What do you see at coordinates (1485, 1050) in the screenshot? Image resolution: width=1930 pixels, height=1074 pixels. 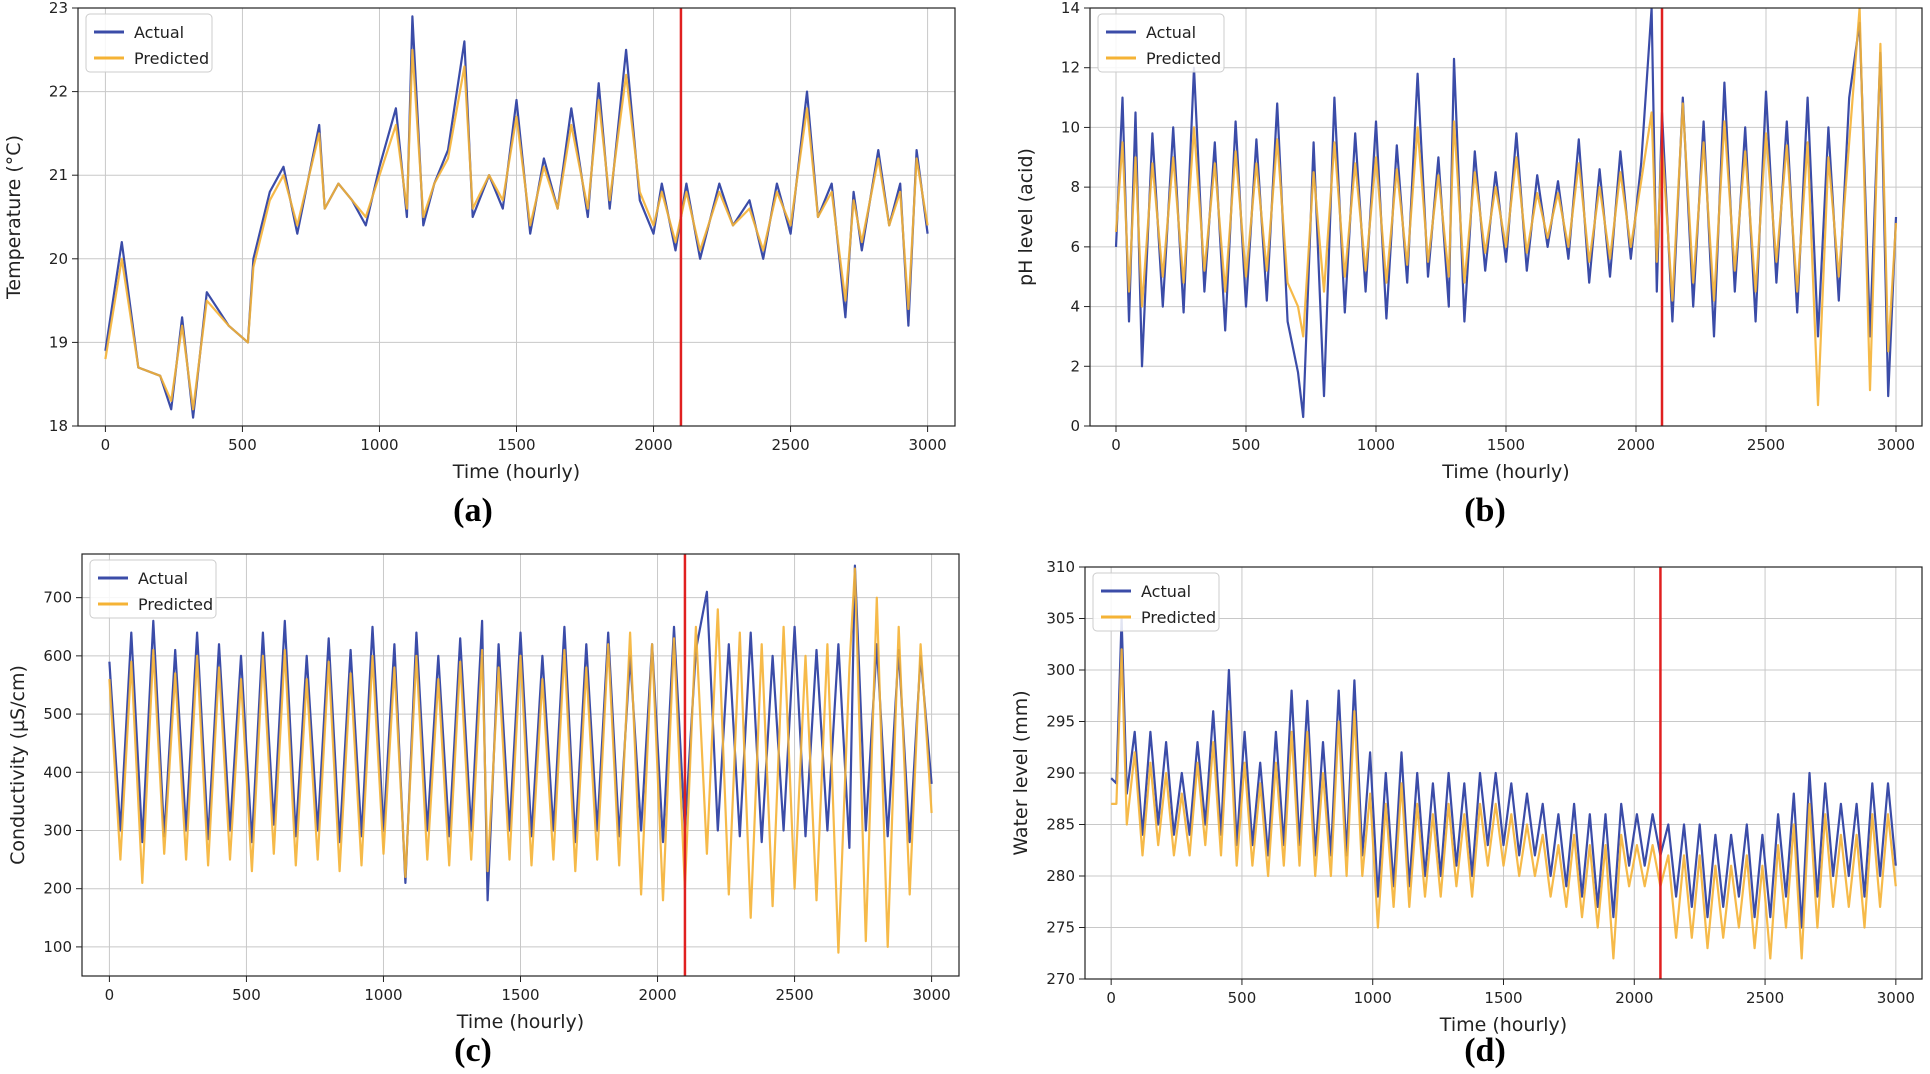 I see `caption-d: (d)` at bounding box center [1485, 1050].